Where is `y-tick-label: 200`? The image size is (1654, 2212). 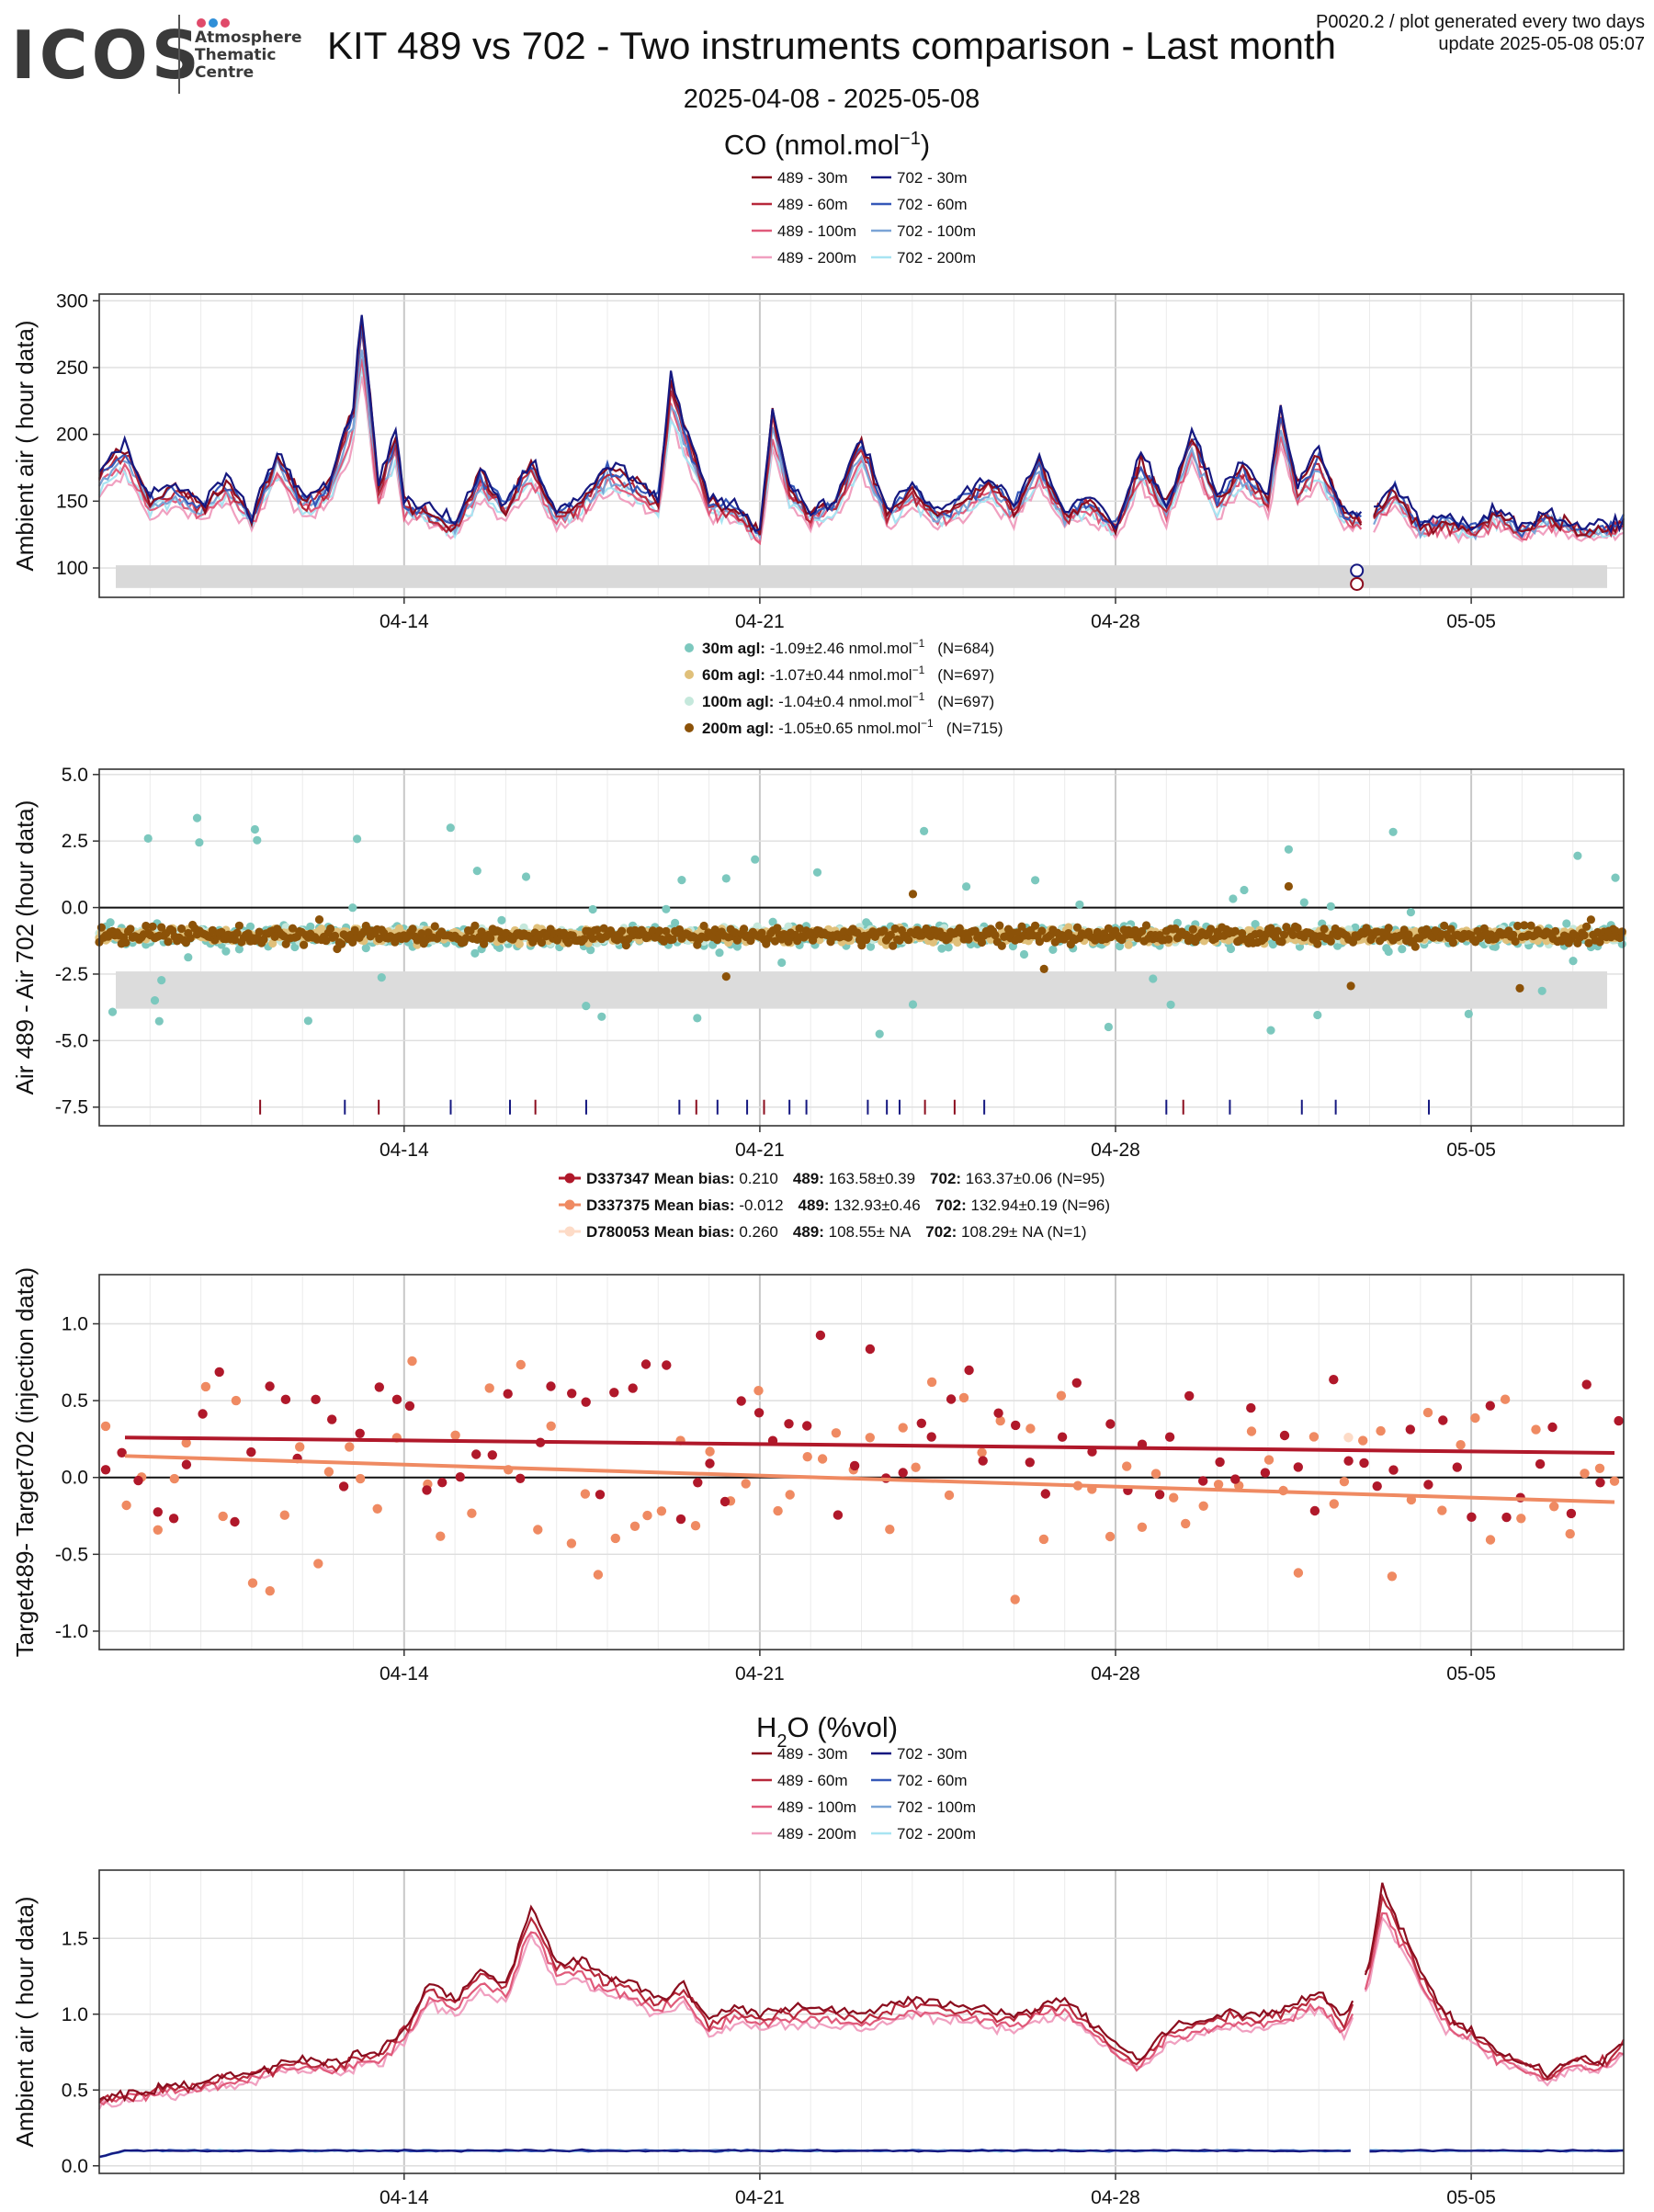 y-tick-label: 200 is located at coordinates (72, 435).